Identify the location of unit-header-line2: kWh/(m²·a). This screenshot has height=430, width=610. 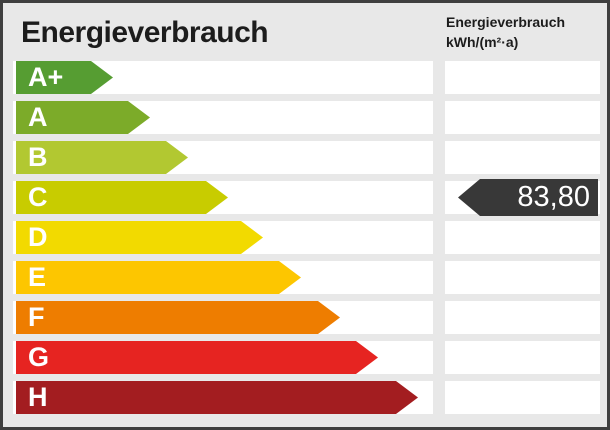
(482, 42).